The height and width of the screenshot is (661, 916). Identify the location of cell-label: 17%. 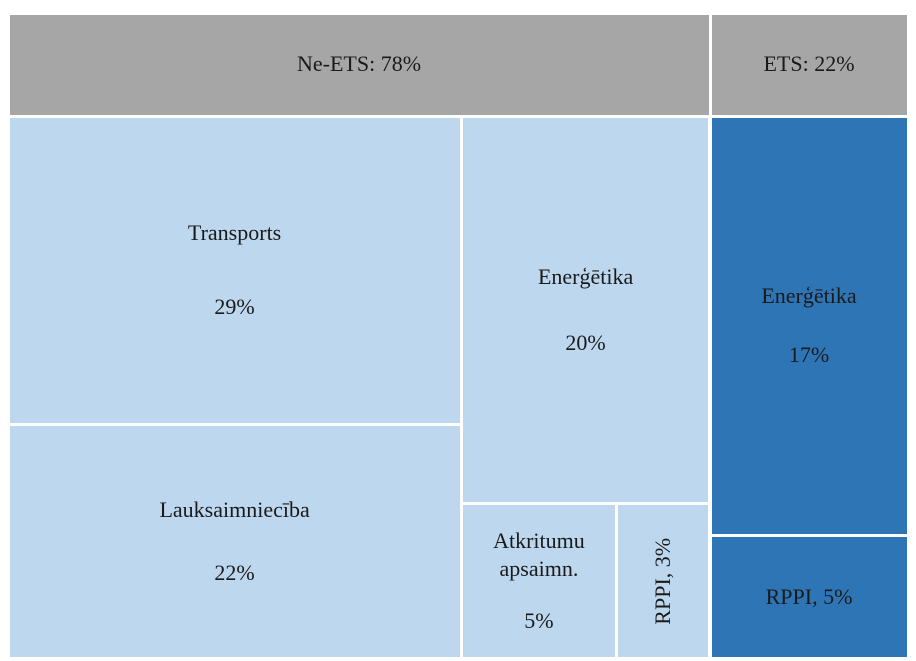
(809, 354).